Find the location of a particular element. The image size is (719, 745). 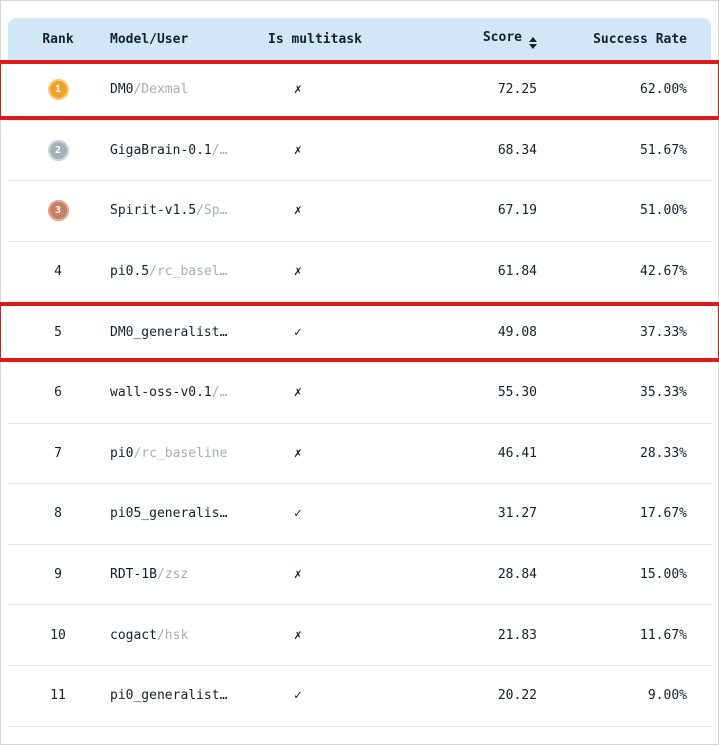

rank-cell: 7 is located at coordinates (58, 453).